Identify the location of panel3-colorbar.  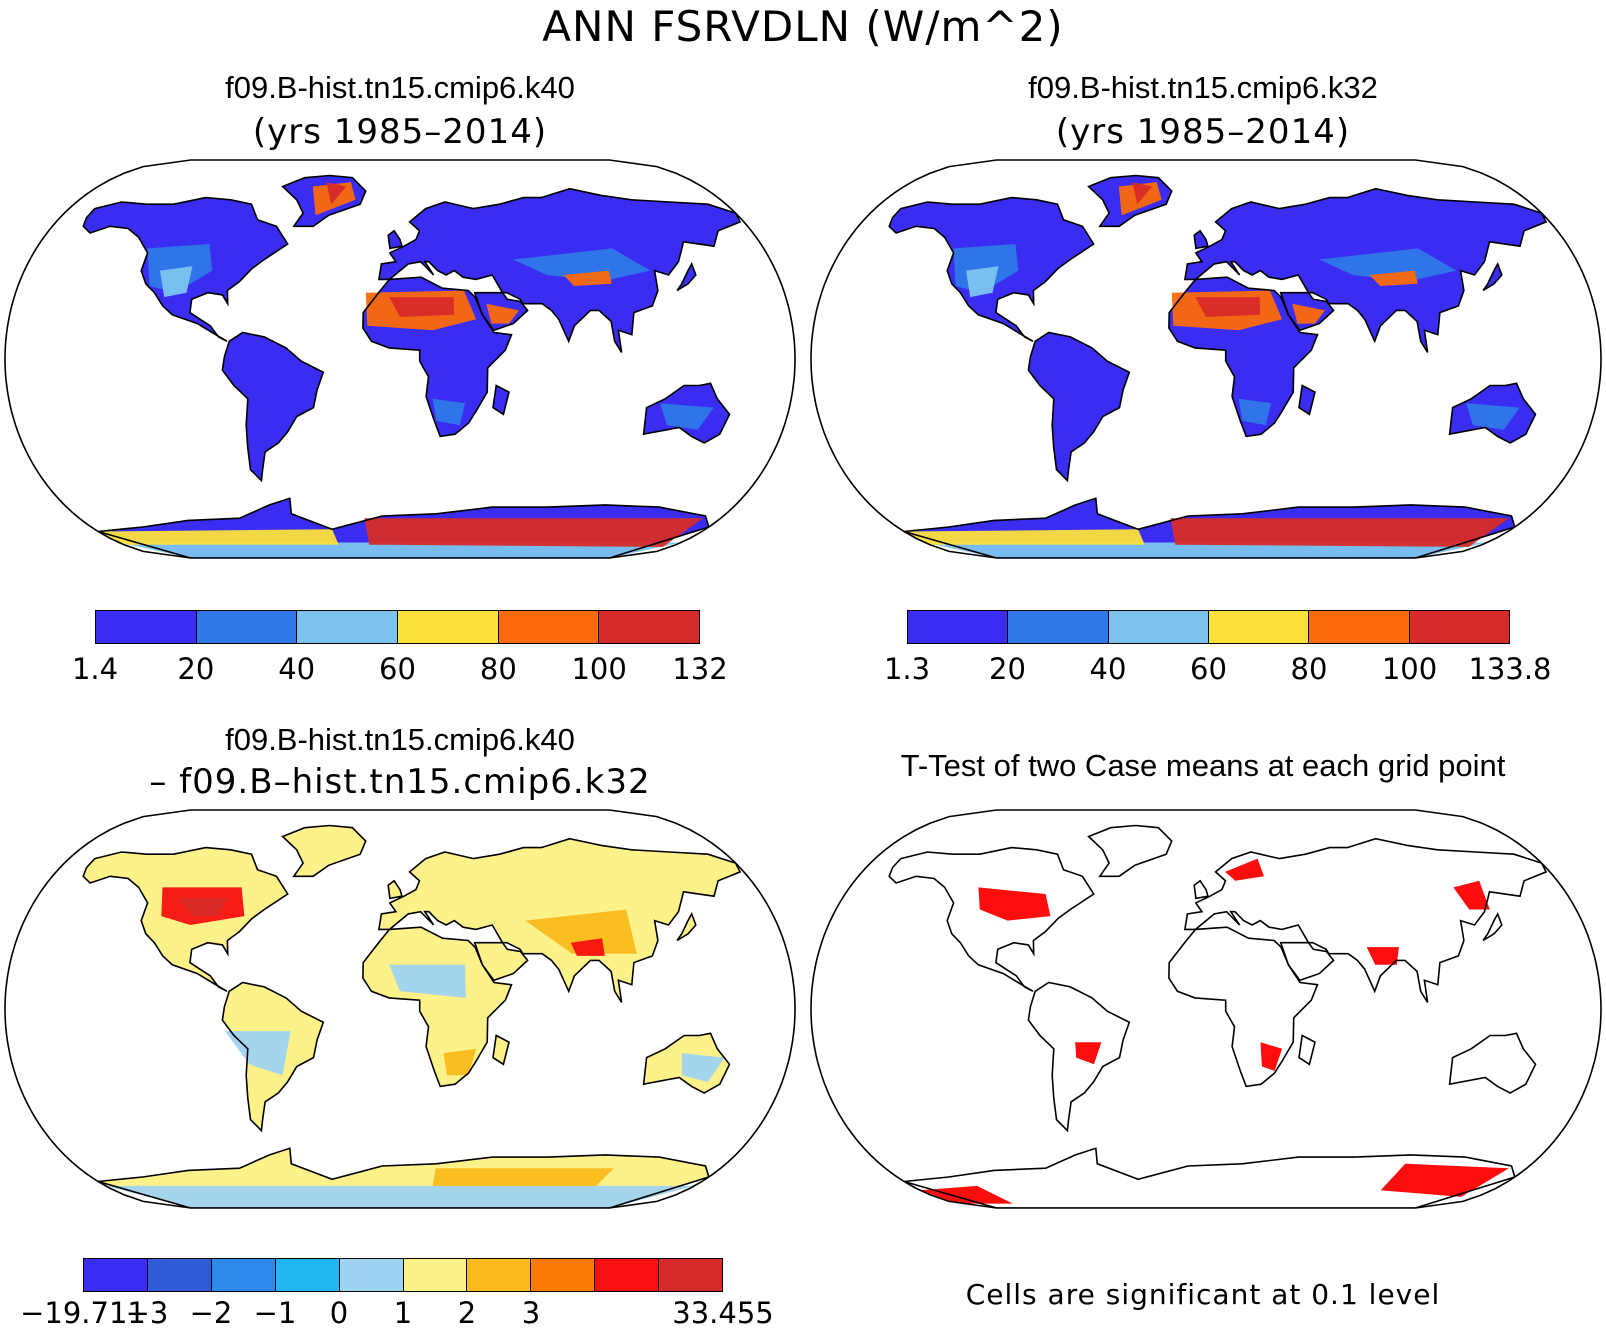
(403, 1275).